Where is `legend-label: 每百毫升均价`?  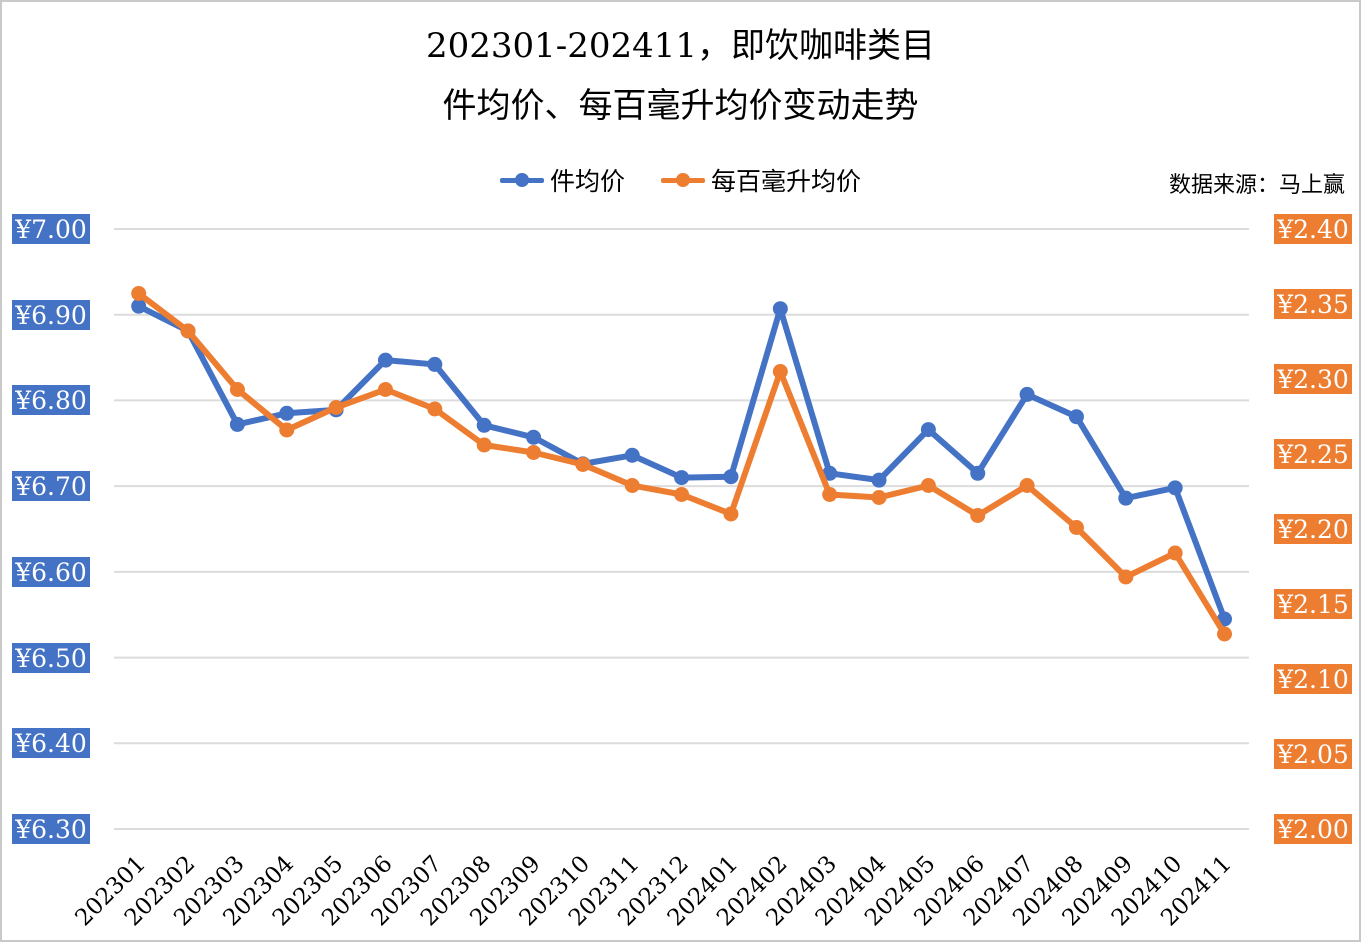 legend-label: 每百毫升均价 is located at coordinates (786, 181).